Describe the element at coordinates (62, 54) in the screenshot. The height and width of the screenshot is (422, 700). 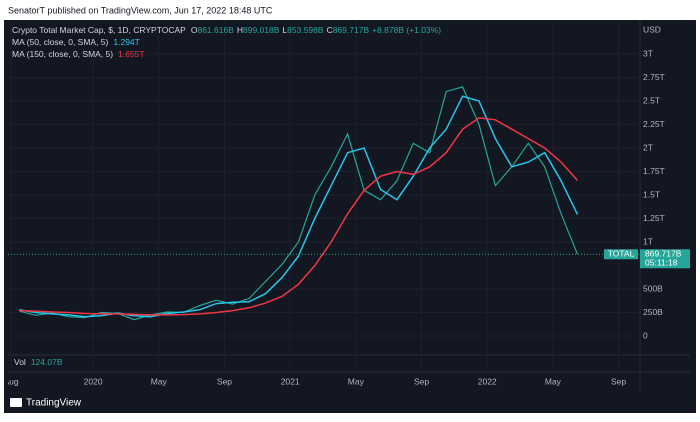
I see `legend-name: MA (150, close, 0, SMA, 5)` at that location.